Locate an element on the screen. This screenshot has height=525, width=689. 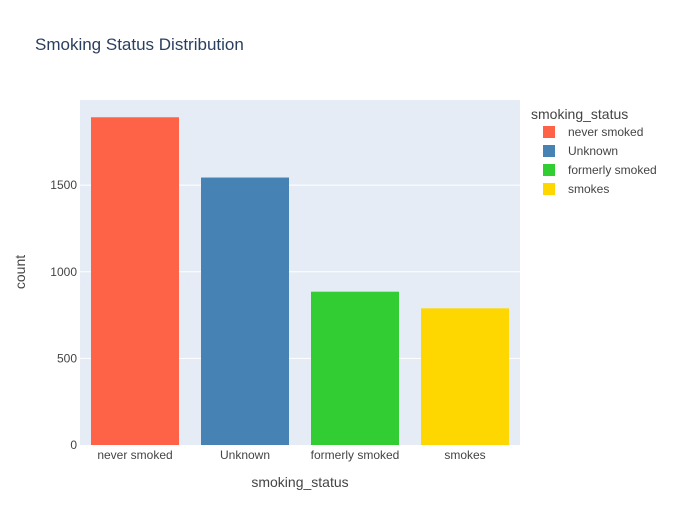
x-tick-labels: never smoked Unknown formerly smoked smokes is located at coordinates (291, 455).